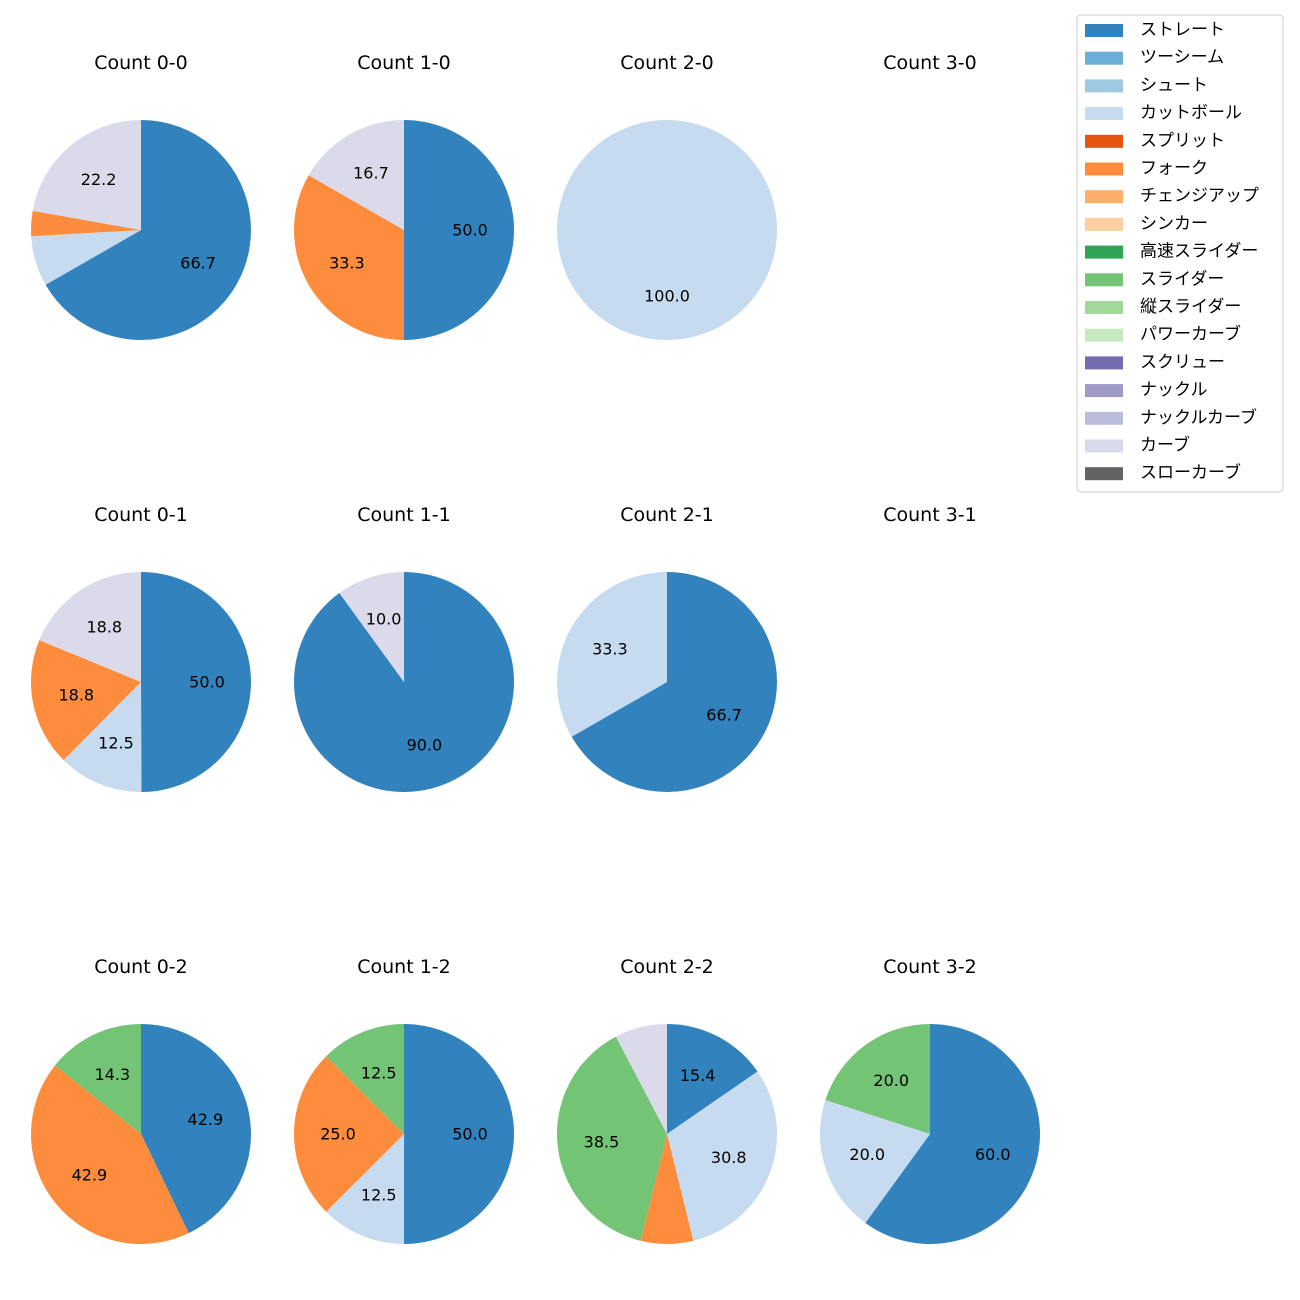 The height and width of the screenshot is (1300, 1300). I want to click on legend-label: カットボール, so click(1191, 113).